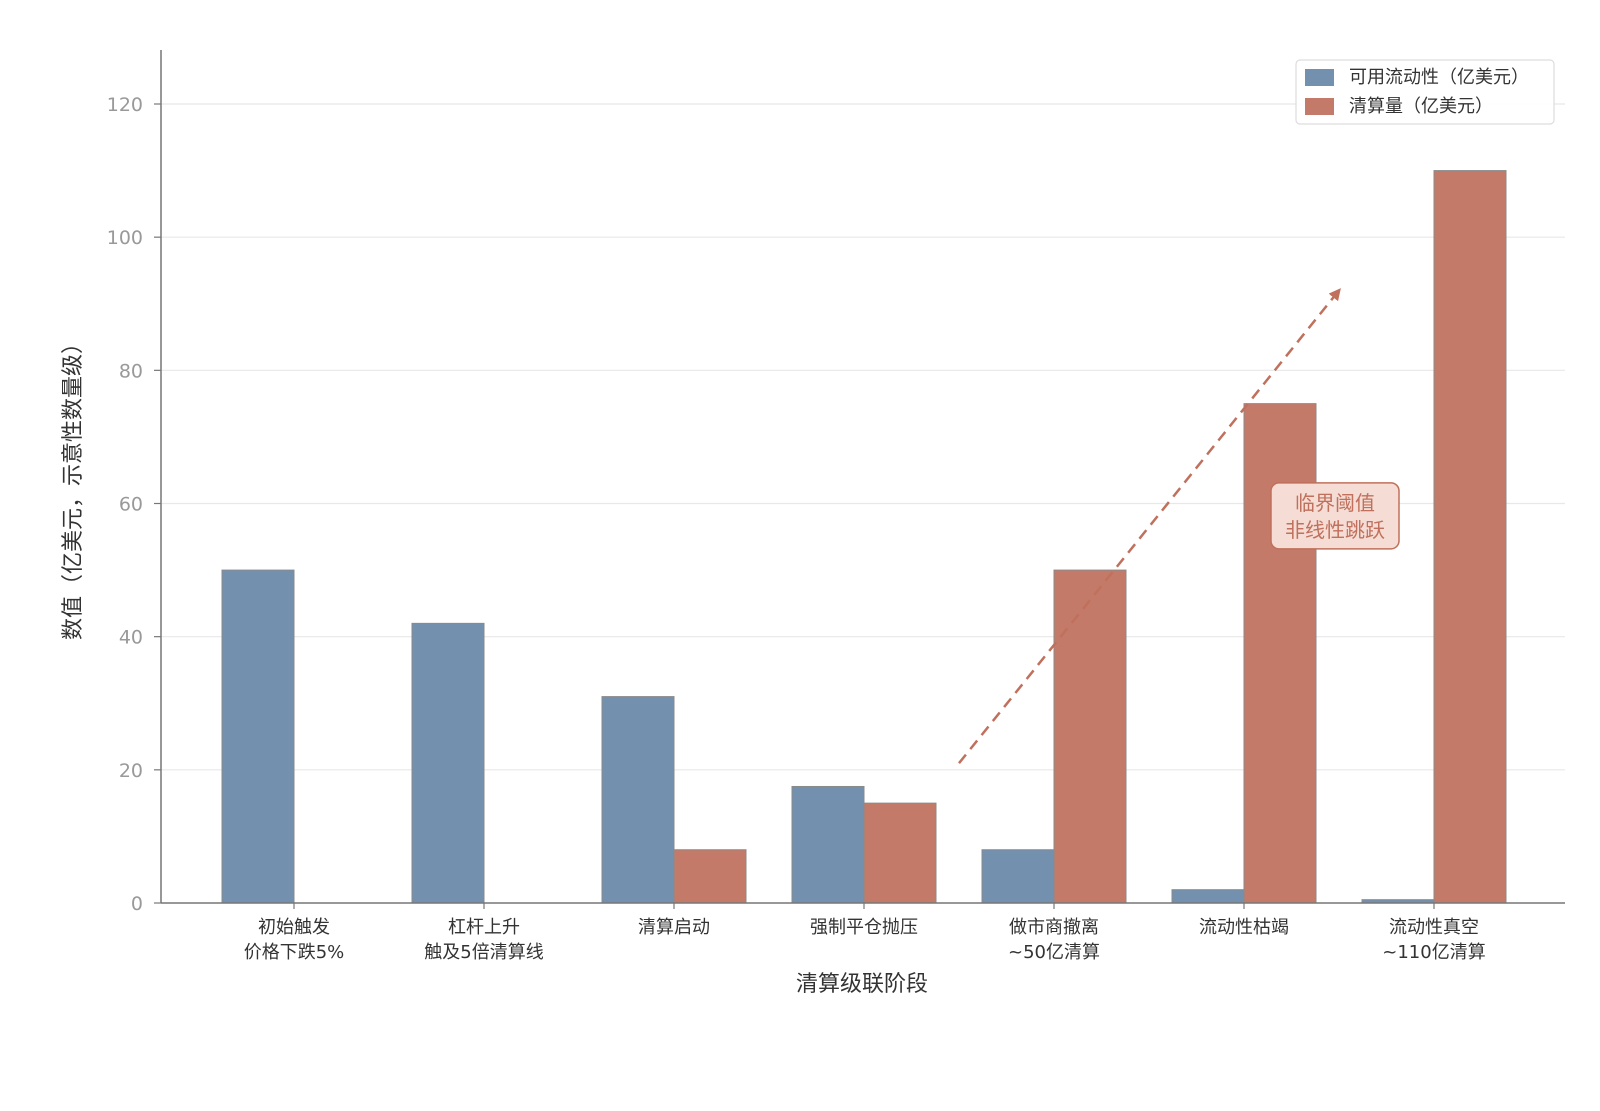 This screenshot has width=1600, height=1111. What do you see at coordinates (1054, 927) in the screenshot?
I see `x-tick-label-4-0: 做市商撤离` at bounding box center [1054, 927].